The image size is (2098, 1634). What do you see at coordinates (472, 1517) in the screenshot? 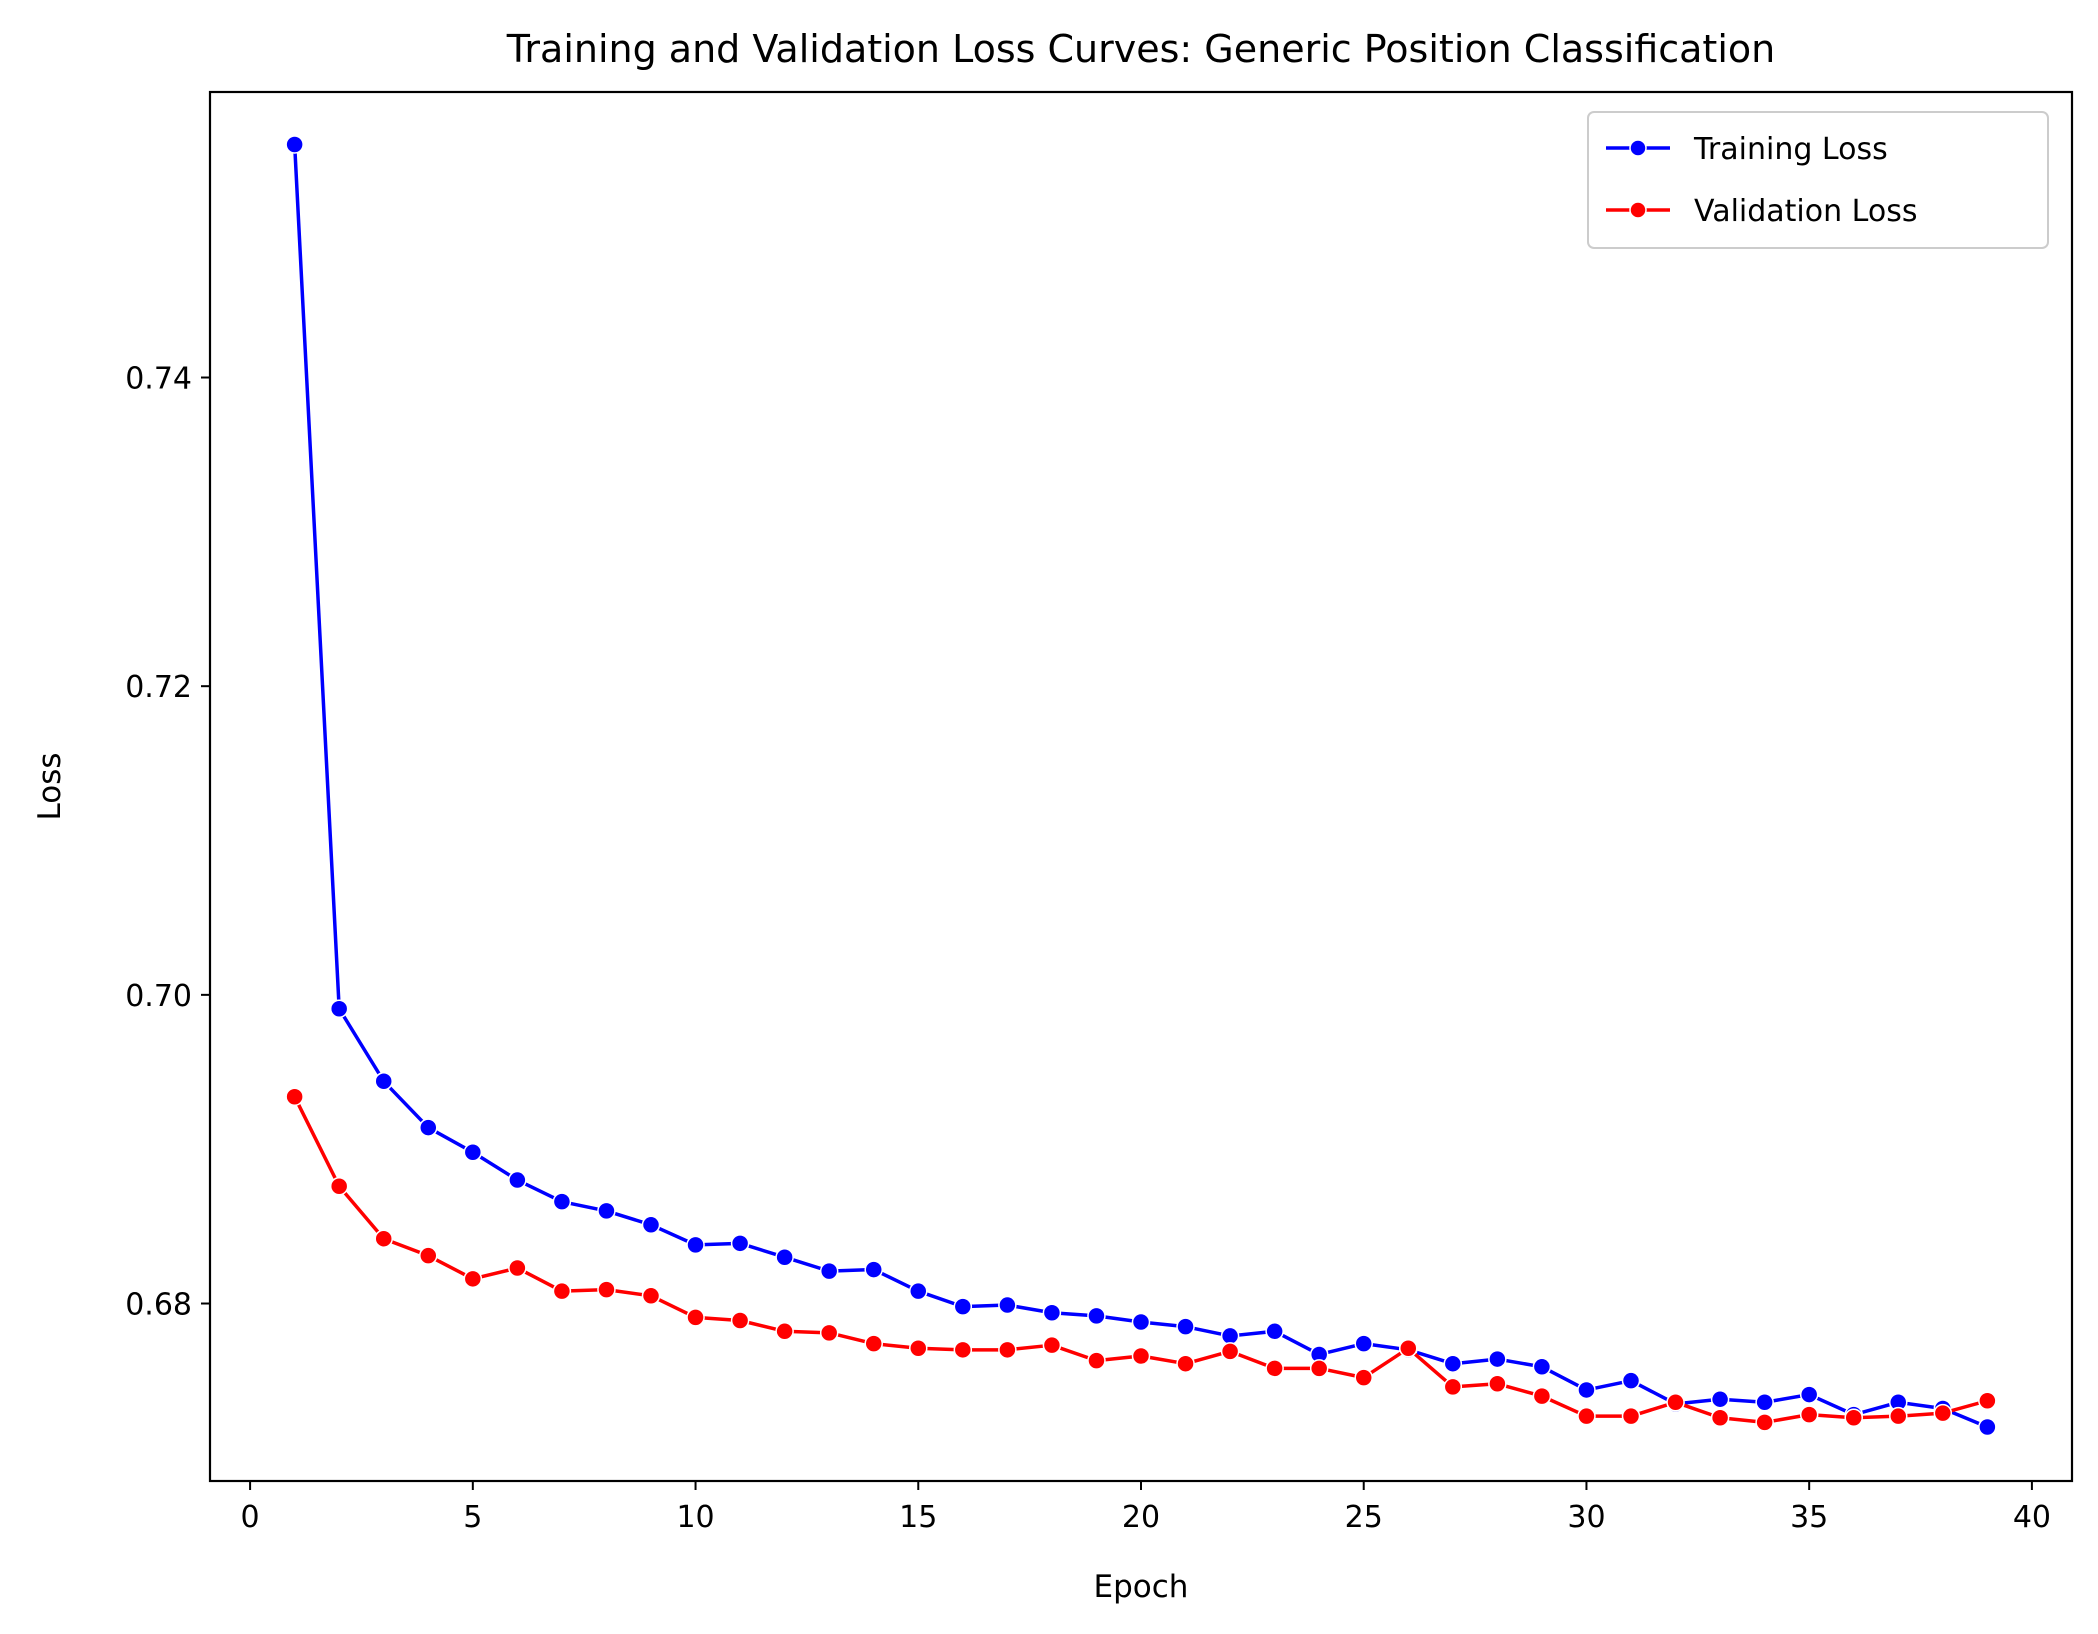
I see `x-tick-label: 5` at bounding box center [472, 1517].